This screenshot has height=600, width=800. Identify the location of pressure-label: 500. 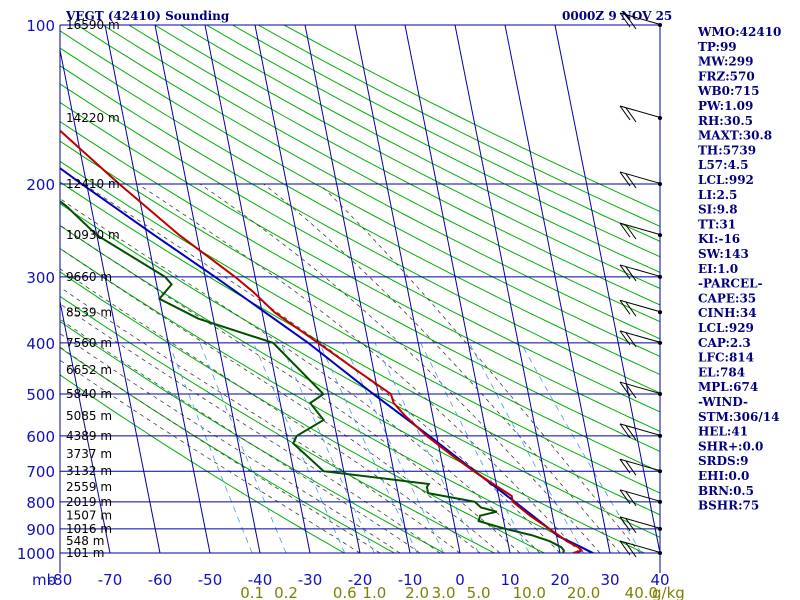
(40, 395).